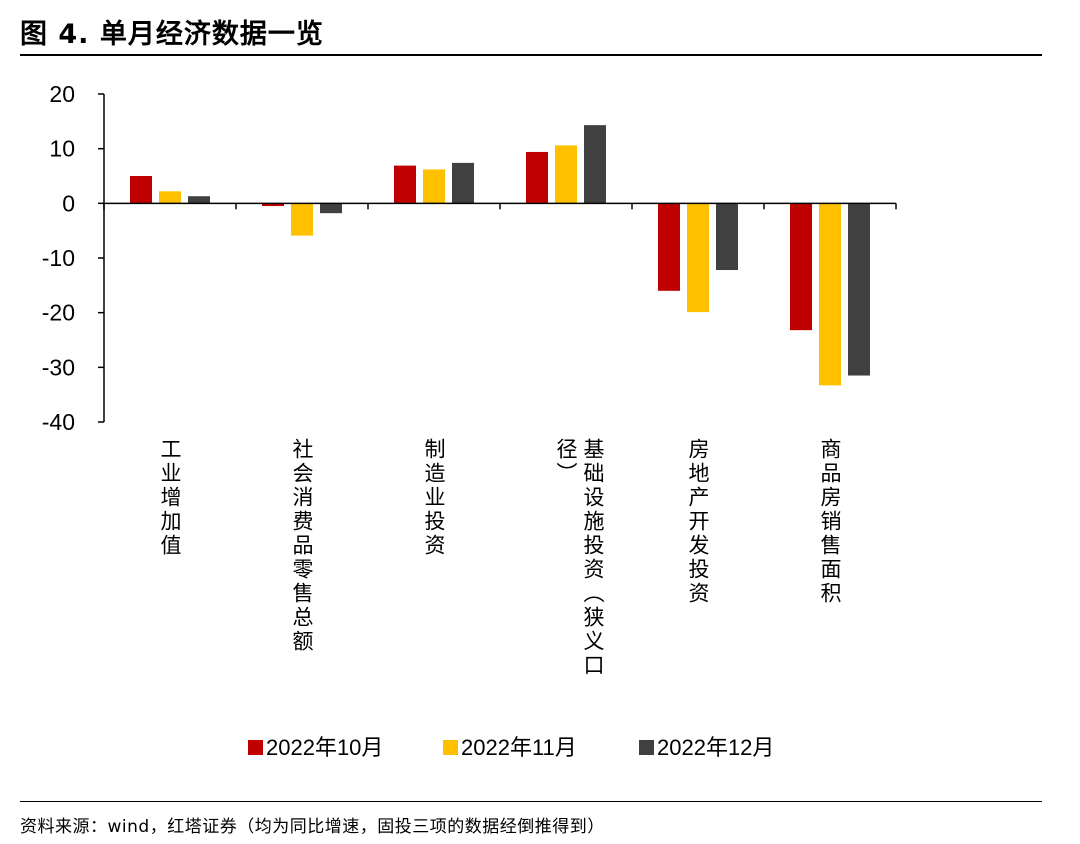 This screenshot has width=1080, height=844. I want to click on legend: 2022年10月 2022年11月 2022年12月, so click(511, 747).